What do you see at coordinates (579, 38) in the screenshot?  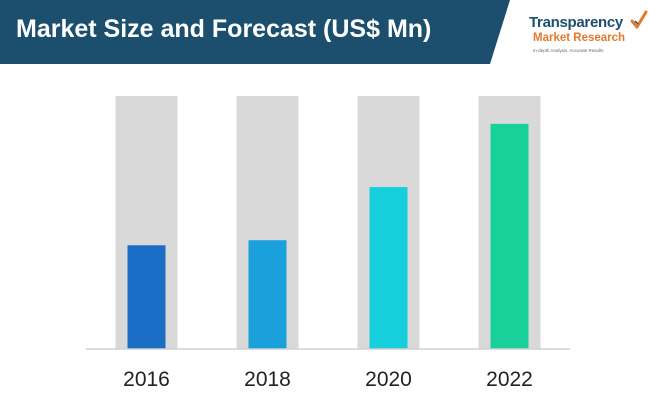 I see `logo-brand-subname: Market Research` at bounding box center [579, 38].